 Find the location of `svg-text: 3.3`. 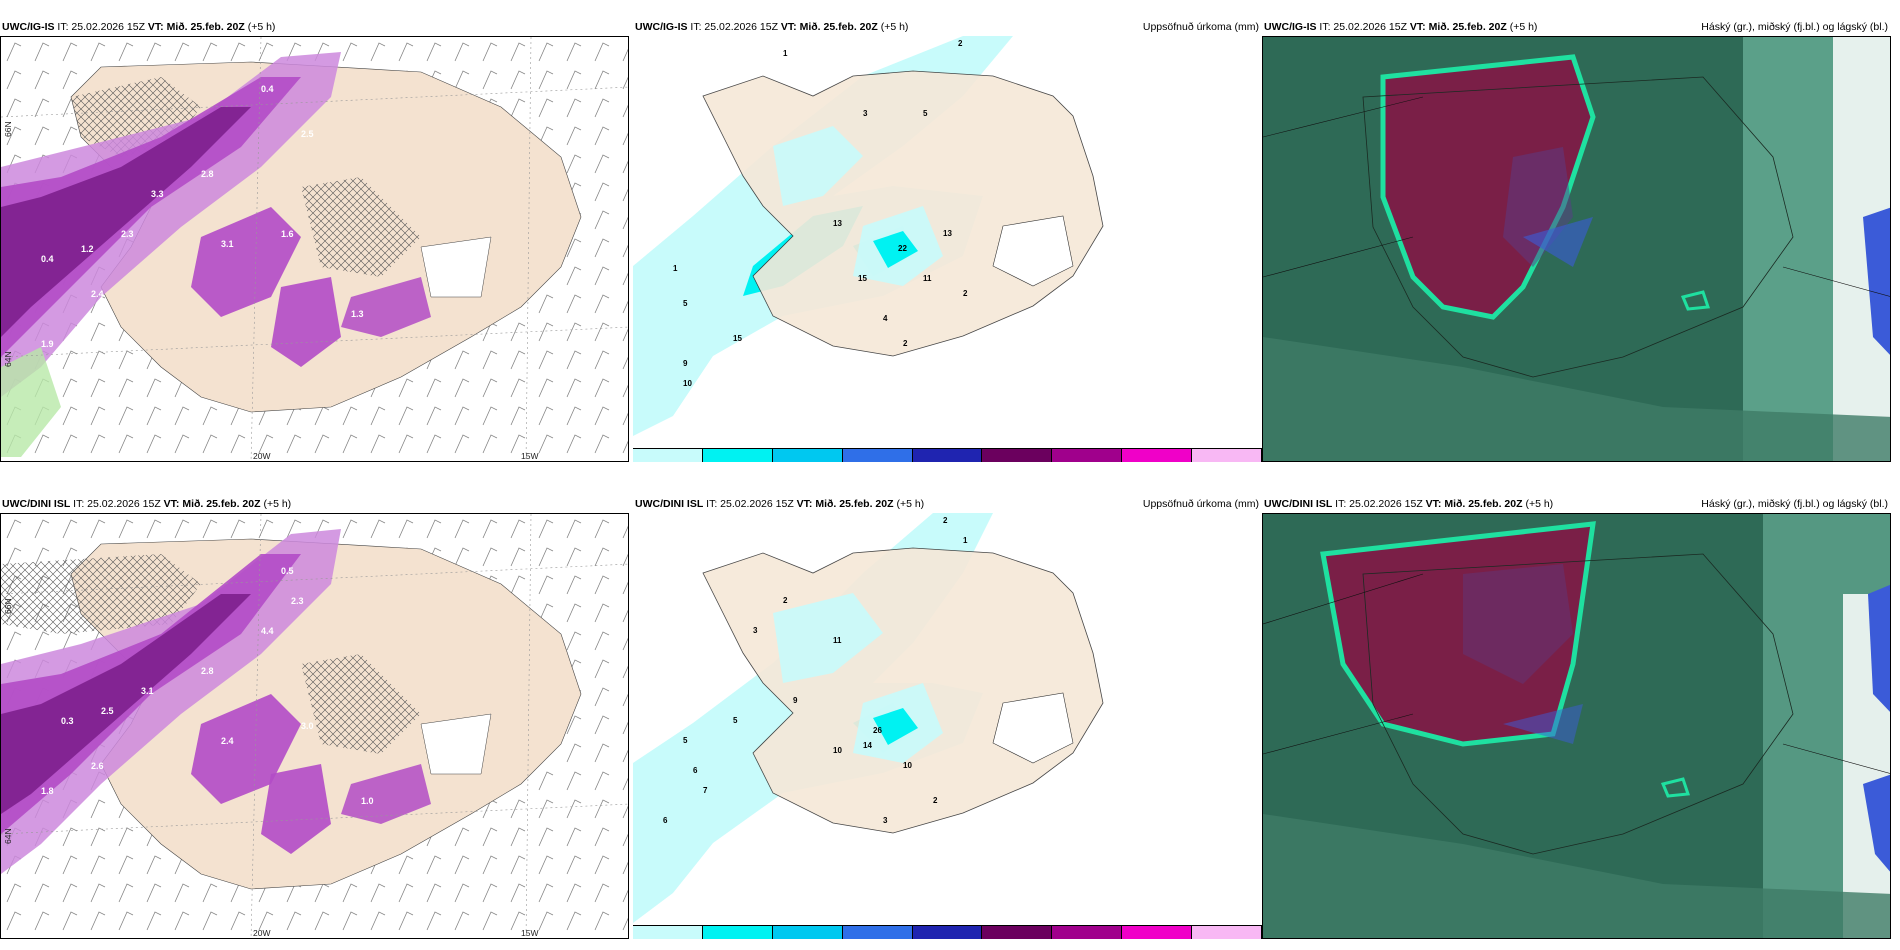

svg-text: 3.3 is located at coordinates (157, 194).